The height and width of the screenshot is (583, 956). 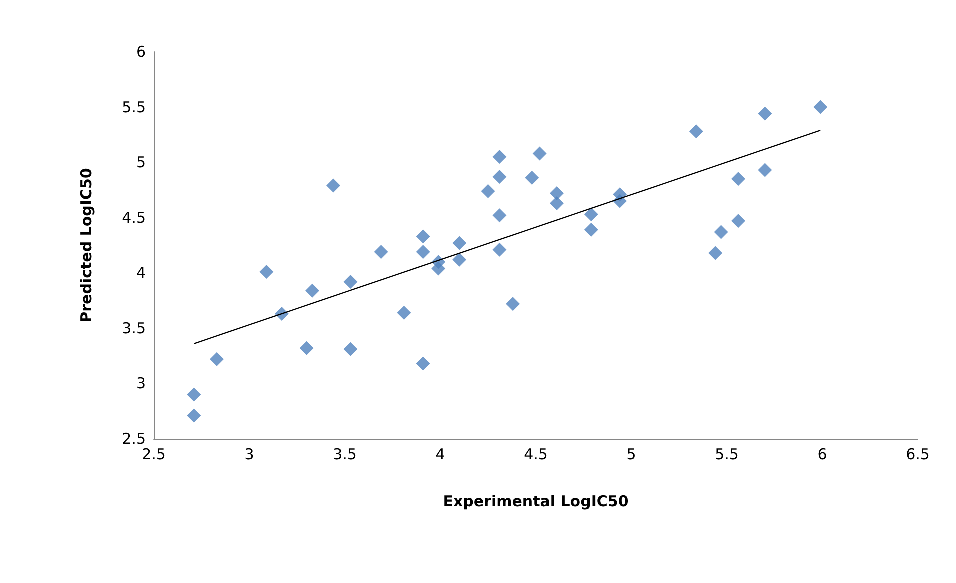 I want to click on x-tick-label: 4.5, so click(x=536, y=455).